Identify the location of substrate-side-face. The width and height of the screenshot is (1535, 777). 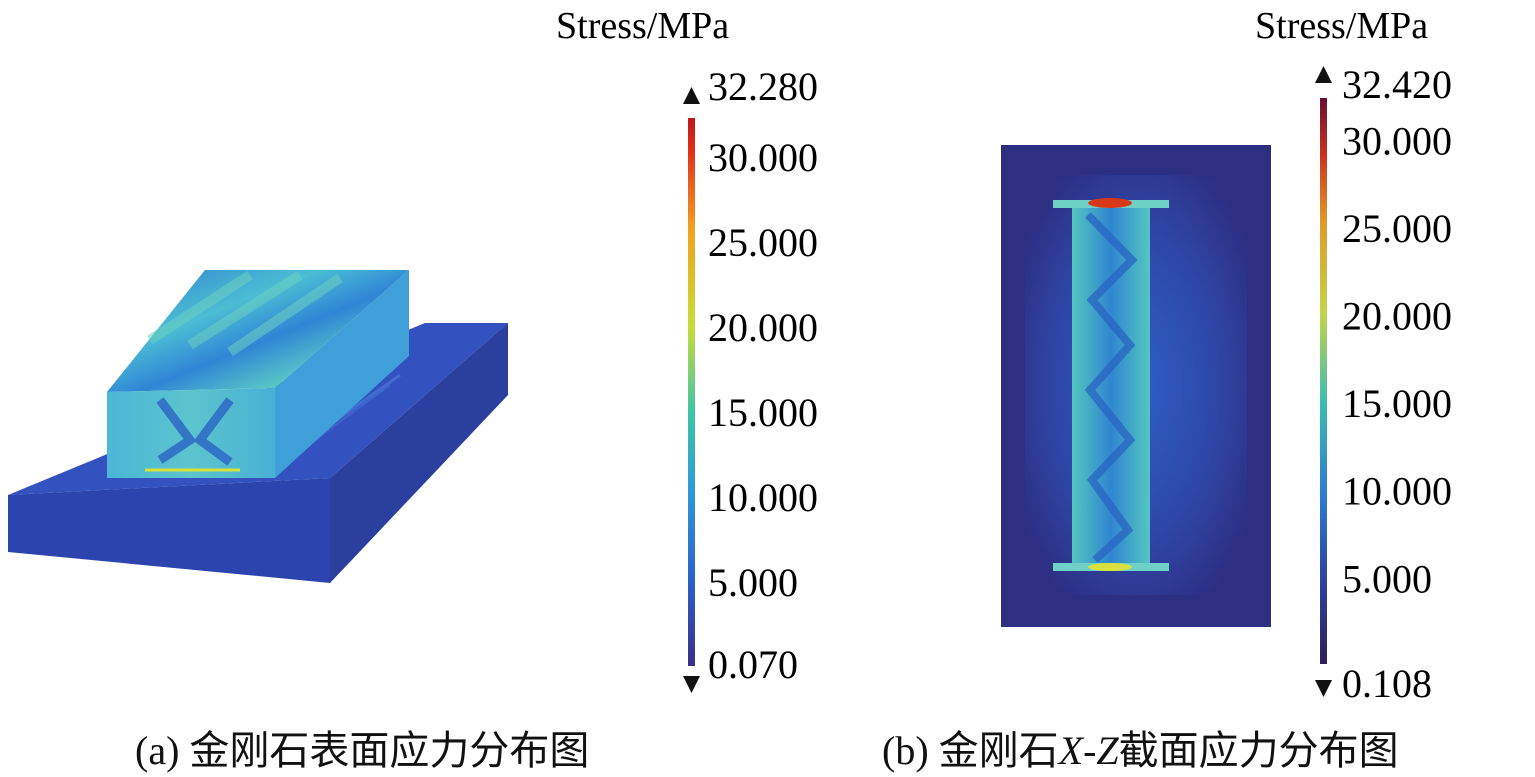
(419, 453).